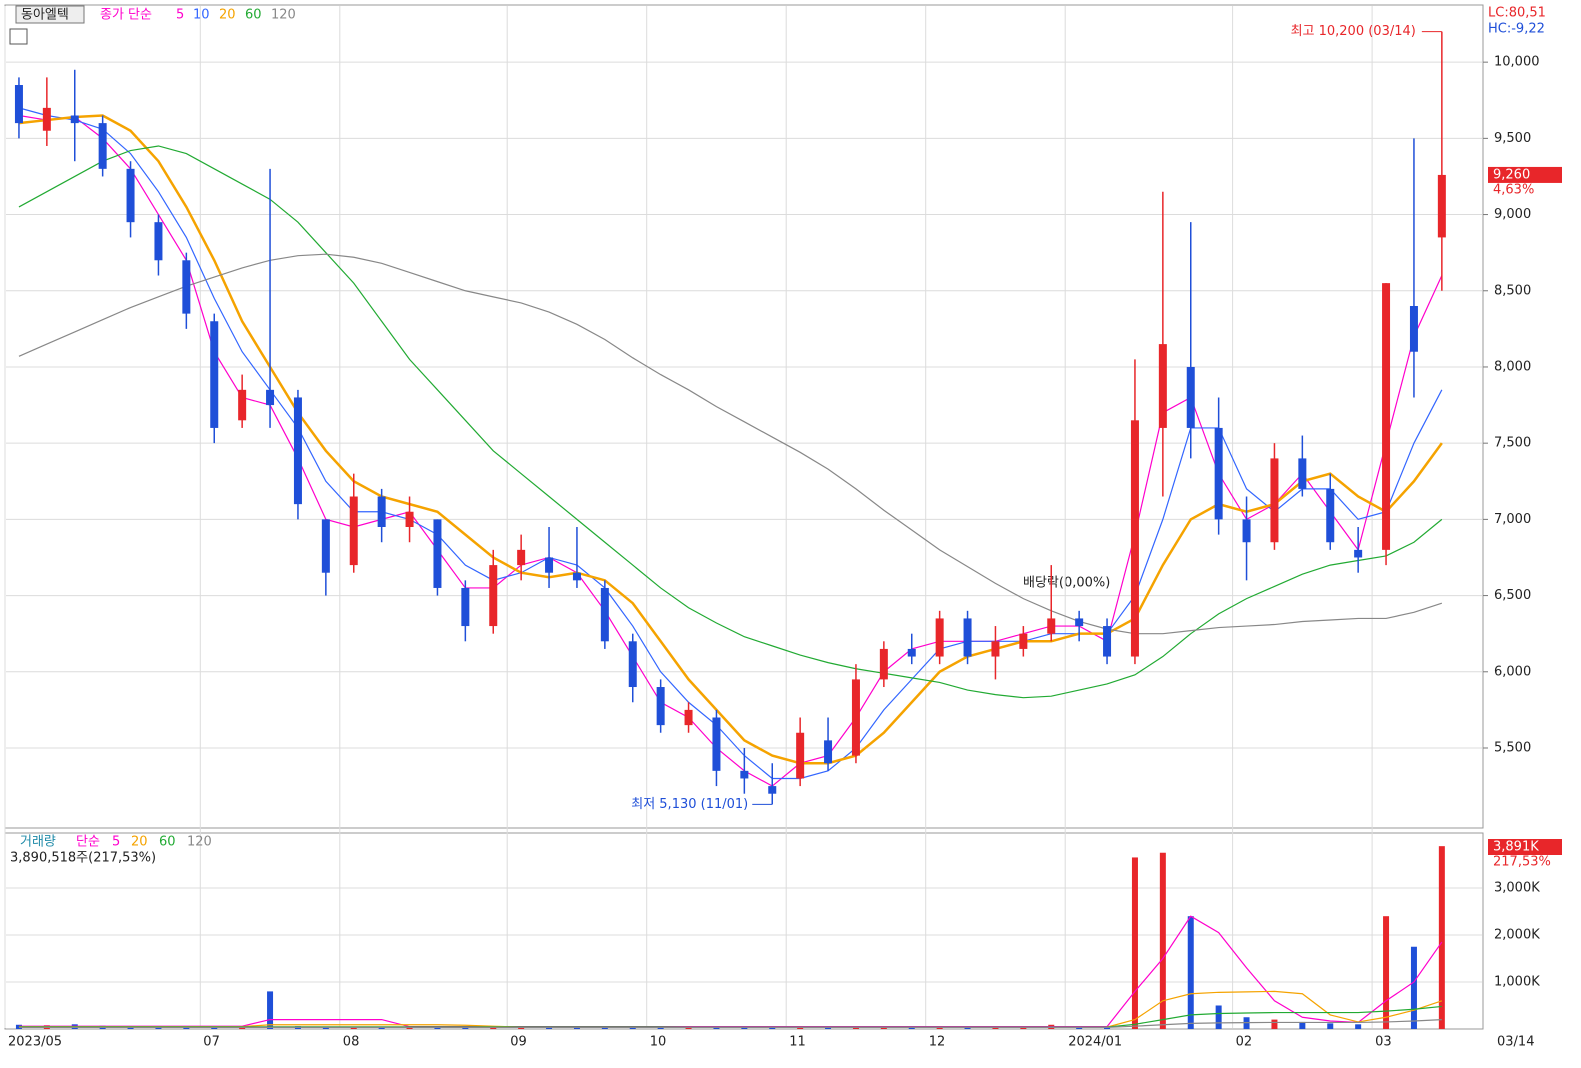  Describe the element at coordinates (35, 1042) in the screenshot. I see `x-tick-label: 2023/05` at that location.